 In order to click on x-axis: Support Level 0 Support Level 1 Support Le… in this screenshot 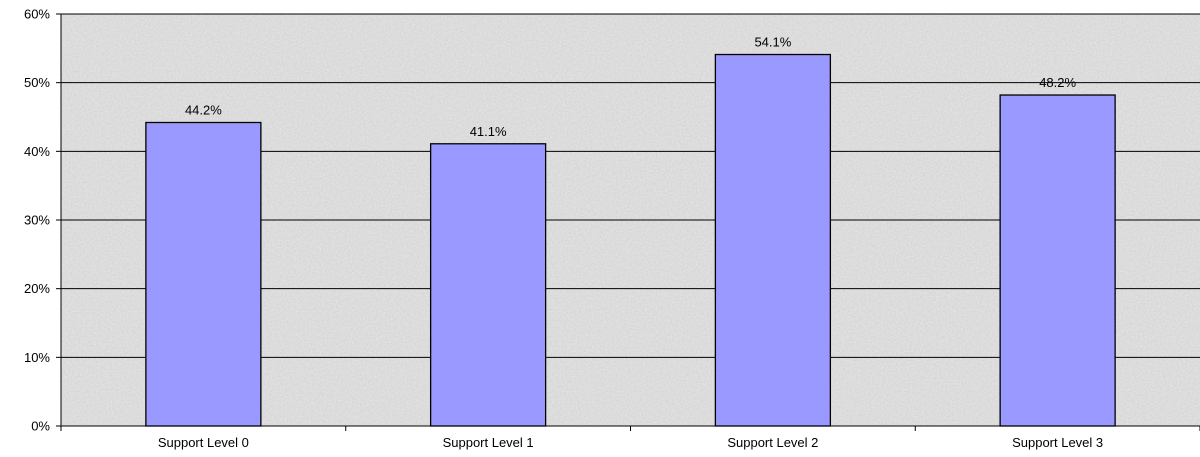, I will do `click(630, 437)`.